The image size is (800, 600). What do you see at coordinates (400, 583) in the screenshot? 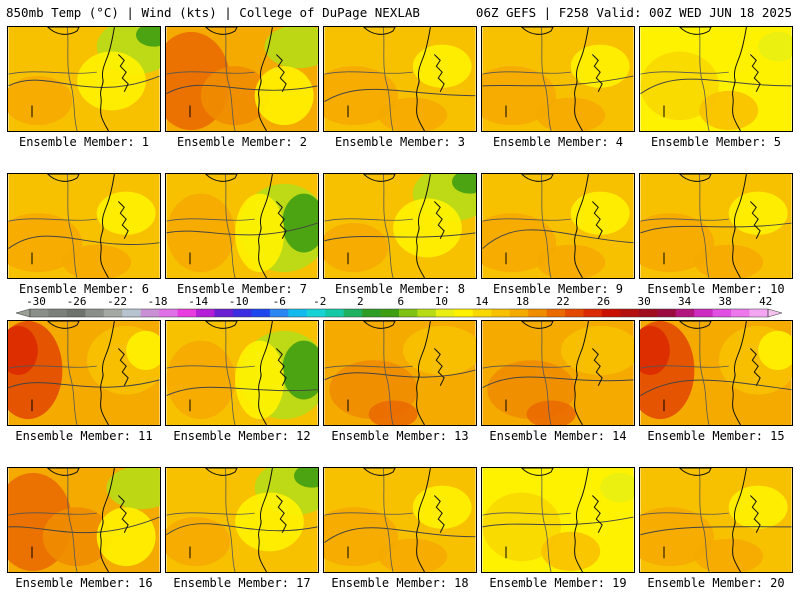
I see `ensemble-member-label: Ensemble Member: 18` at bounding box center [400, 583].